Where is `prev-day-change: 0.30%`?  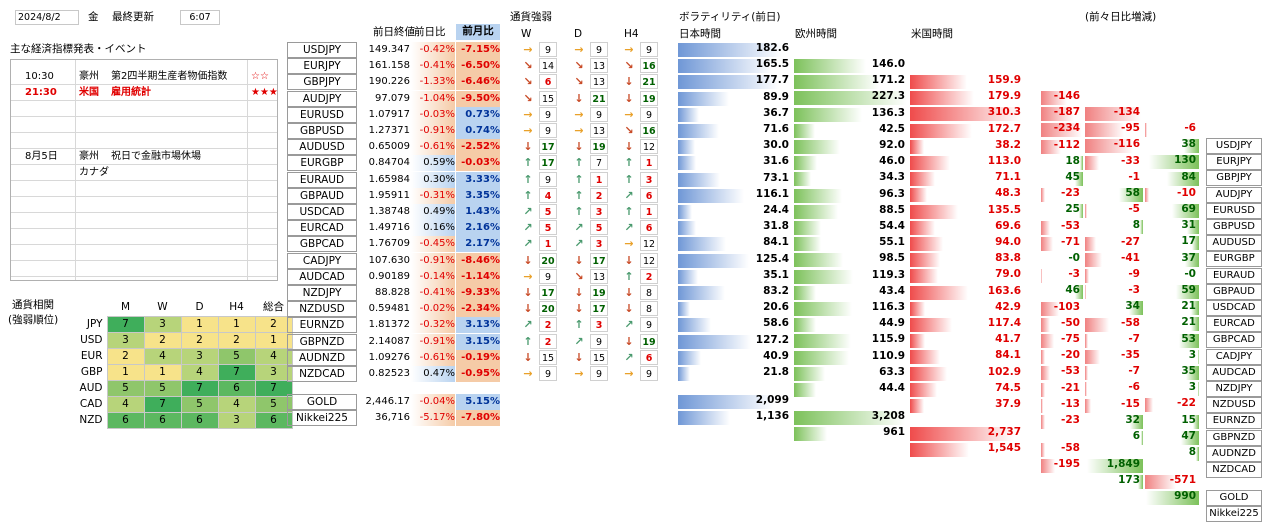
prev-day-change: 0.30% is located at coordinates (433, 180).